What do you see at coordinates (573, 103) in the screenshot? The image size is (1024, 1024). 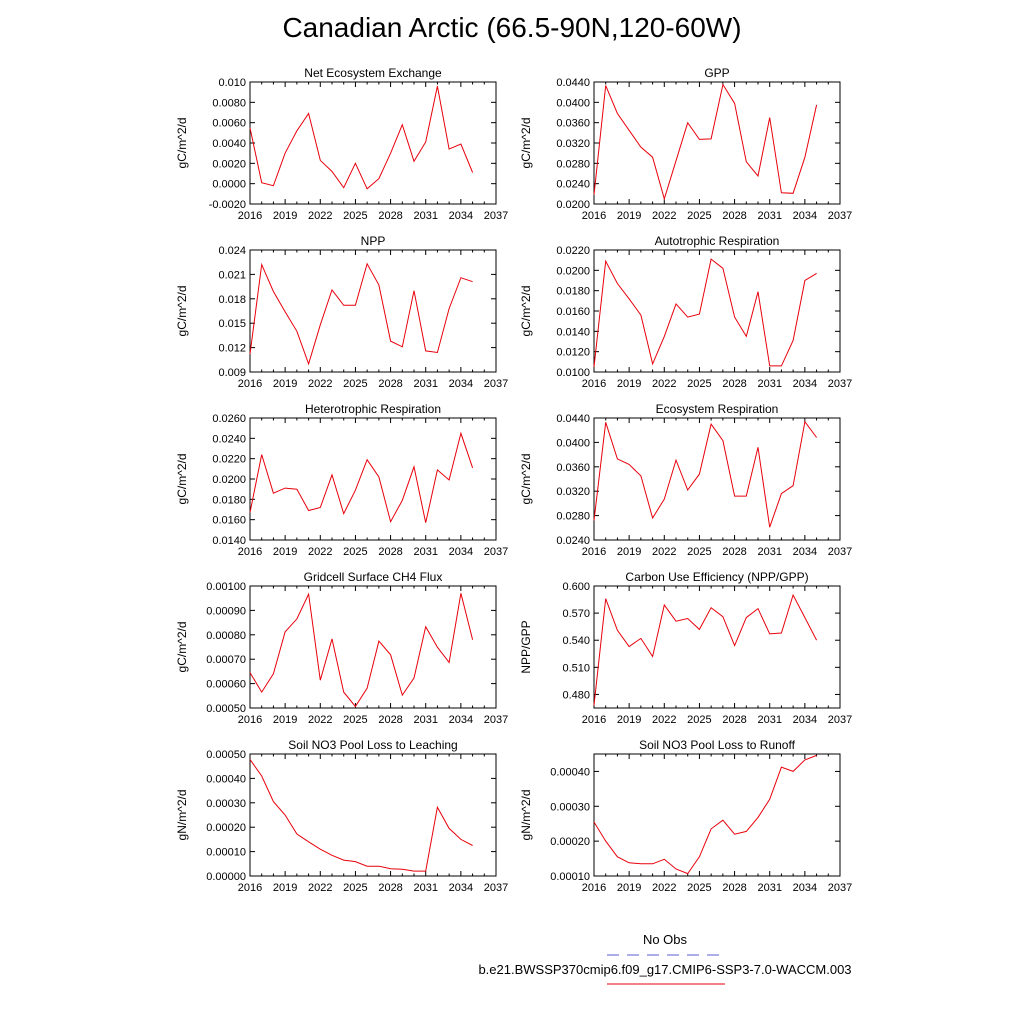 I see `y-tick-label: 0.0400` at bounding box center [573, 103].